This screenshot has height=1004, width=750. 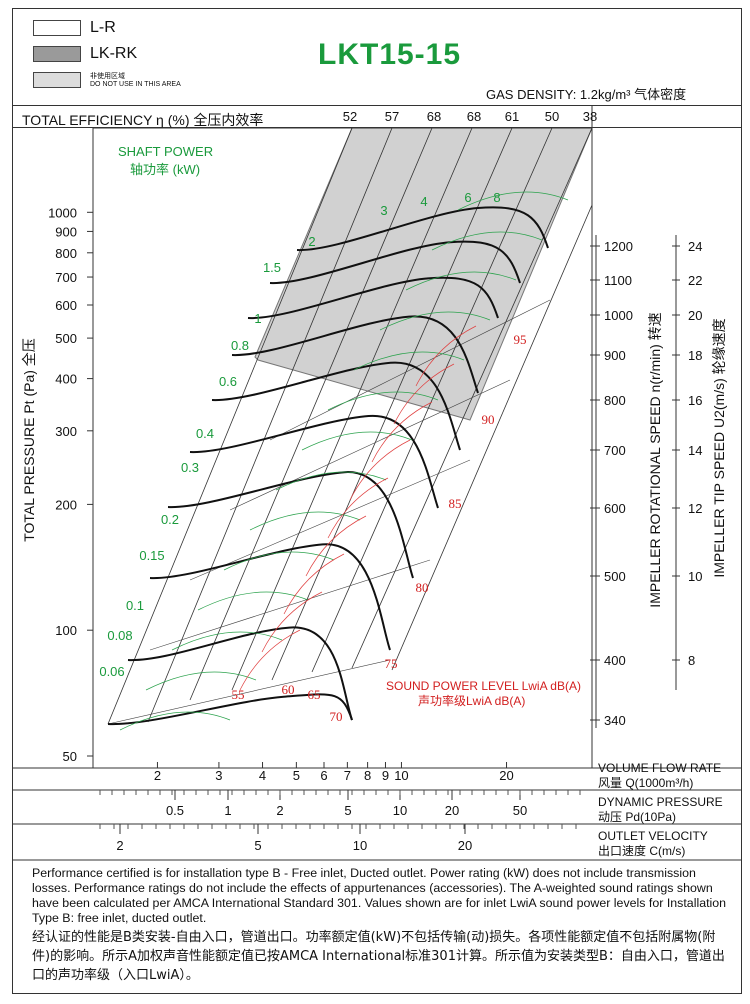 What do you see at coordinates (262, 775) in the screenshot?
I see `x-tick-label: 4` at bounding box center [262, 775].